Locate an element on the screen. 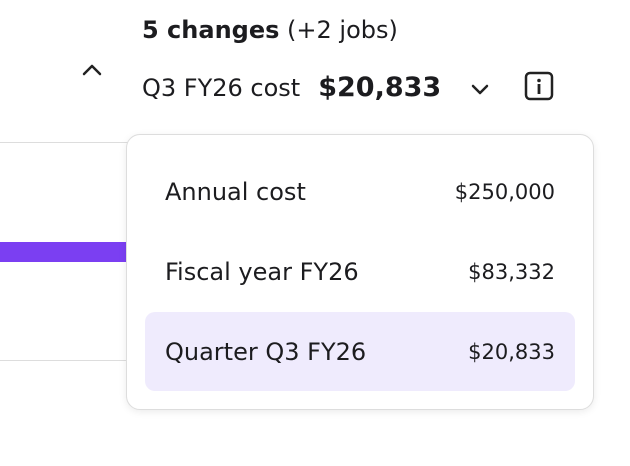  dropdown-option: Annual cost $250,000 is located at coordinates (360, 191).